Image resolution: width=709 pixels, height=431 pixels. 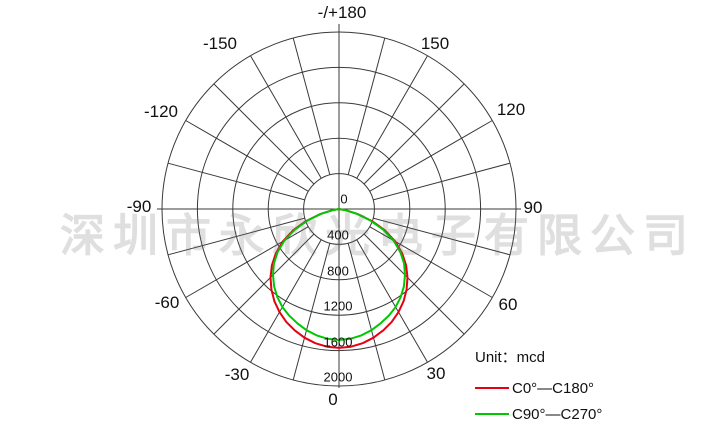 What do you see at coordinates (338, 235) in the screenshot?
I see `ring-label-400: 400` at bounding box center [338, 235].